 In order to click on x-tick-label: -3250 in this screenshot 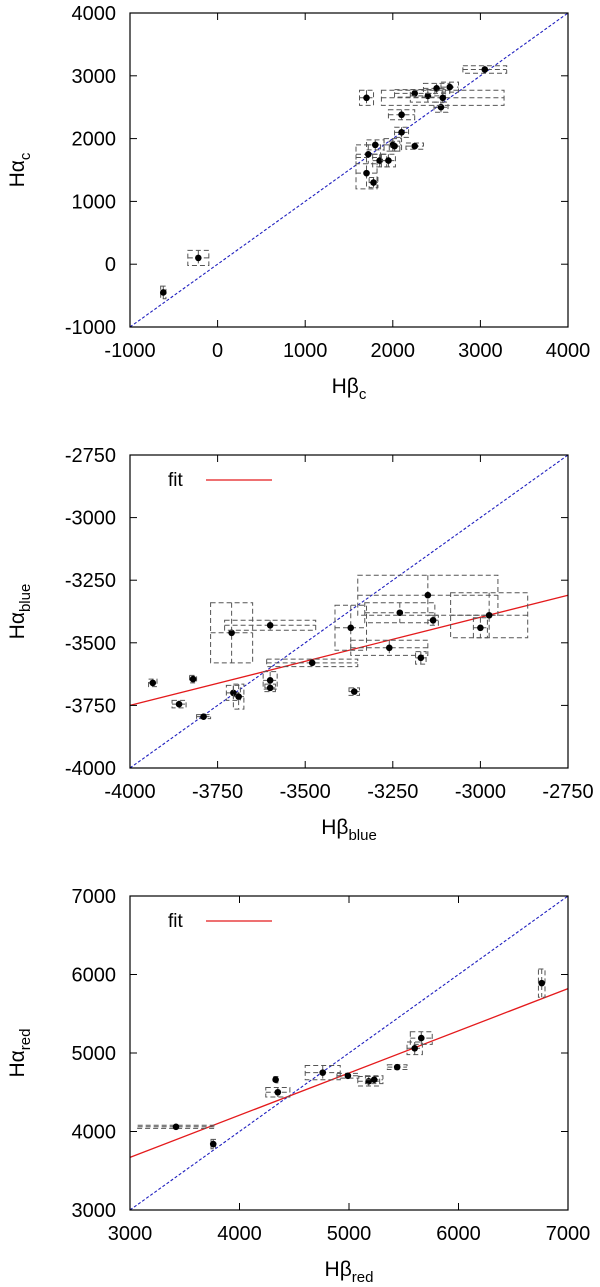, I will do `click(392, 792)`.